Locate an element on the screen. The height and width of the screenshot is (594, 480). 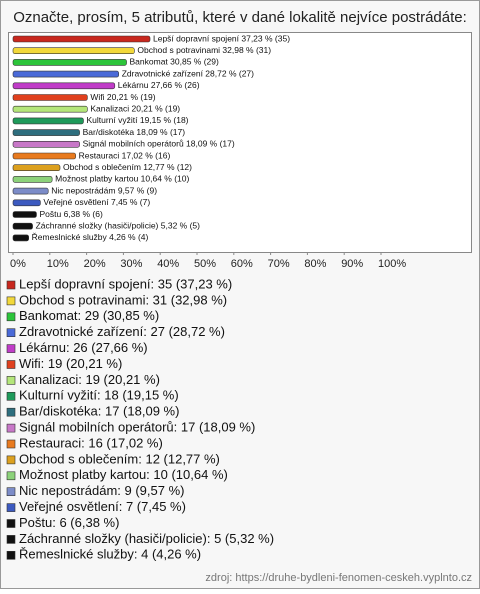
legend-label: Signál mobilních operátorů: 17 (18,09 %) is located at coordinates (137, 427).